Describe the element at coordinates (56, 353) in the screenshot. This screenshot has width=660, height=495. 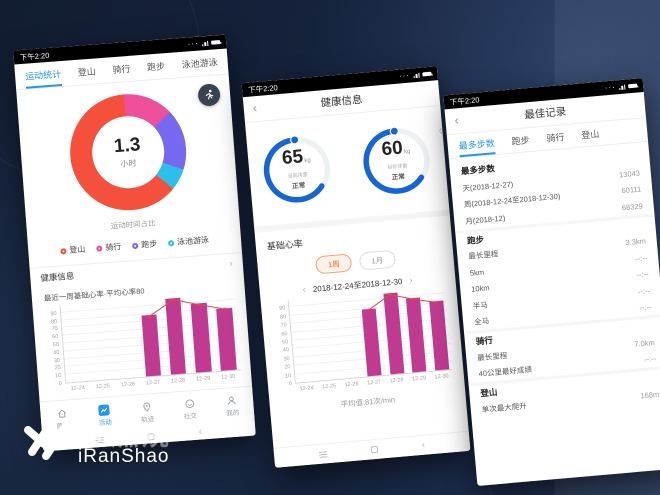
I see `y-tick-label: 40` at that location.